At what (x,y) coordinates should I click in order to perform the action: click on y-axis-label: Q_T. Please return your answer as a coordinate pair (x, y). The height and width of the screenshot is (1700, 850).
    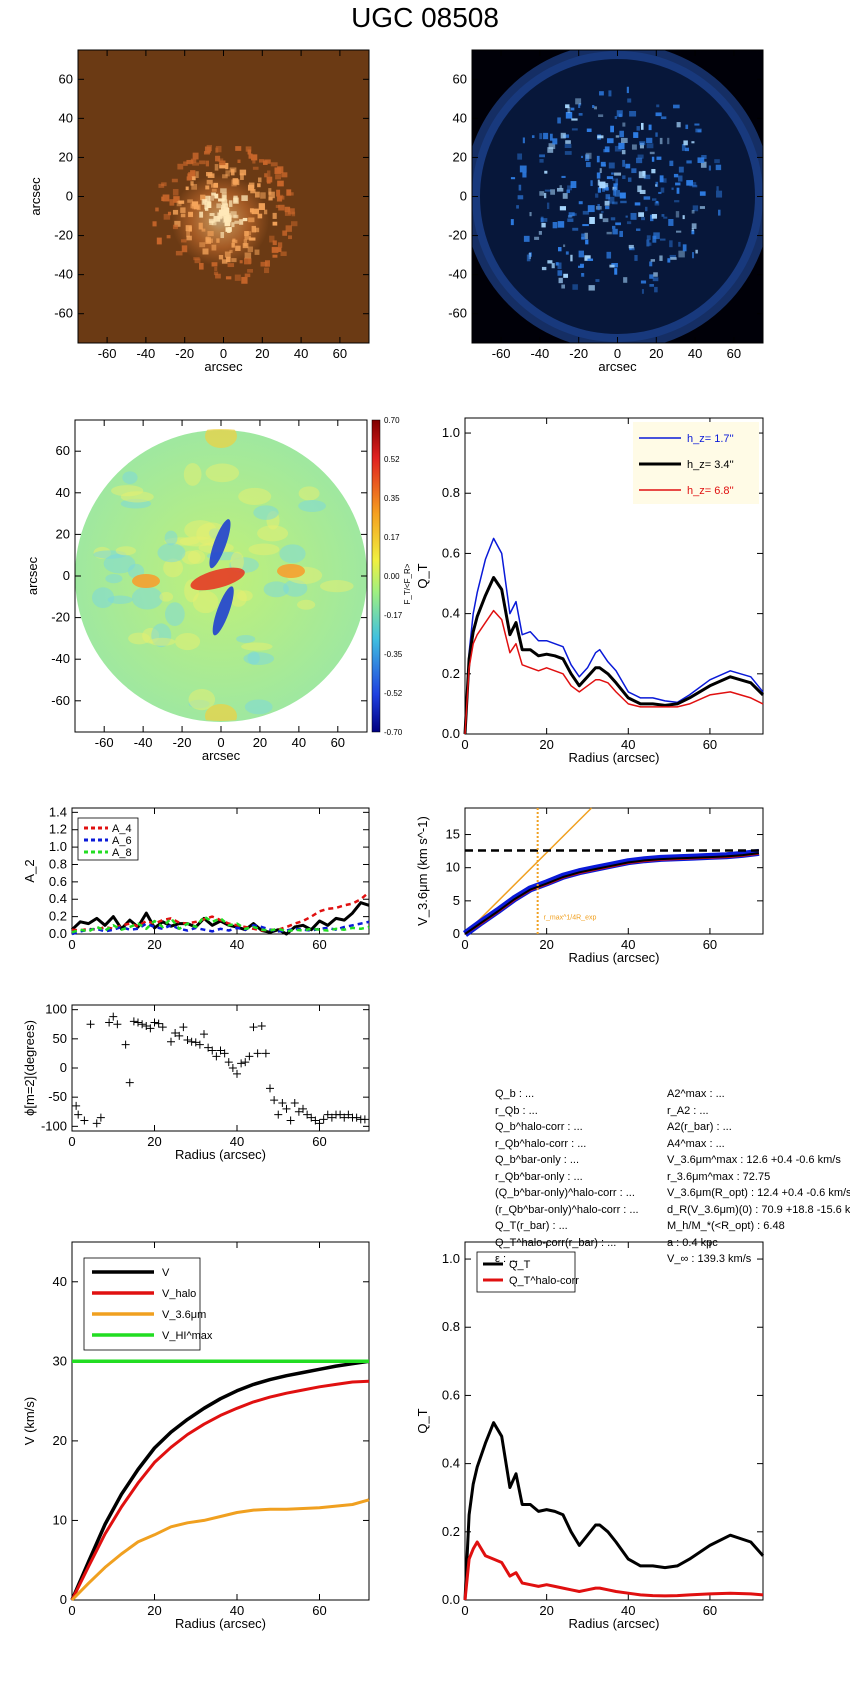
    Looking at the image, I should click on (422, 1420).